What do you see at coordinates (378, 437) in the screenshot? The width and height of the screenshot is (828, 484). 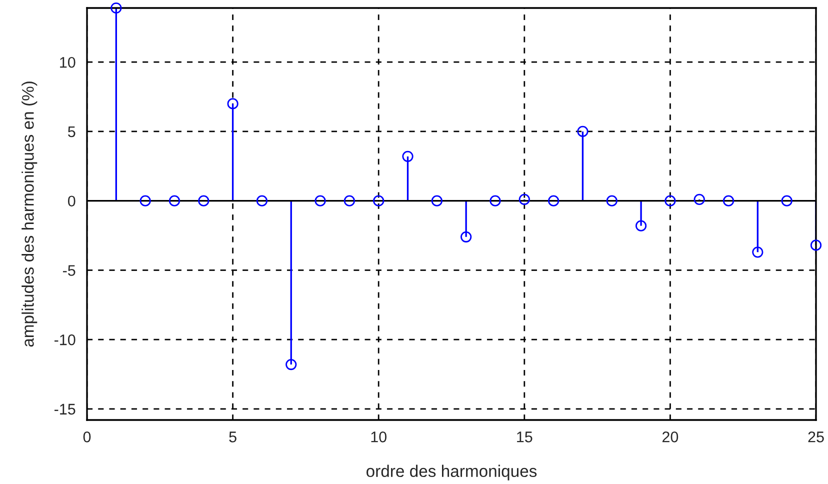 I see `x-tick-label: 10` at bounding box center [378, 437].